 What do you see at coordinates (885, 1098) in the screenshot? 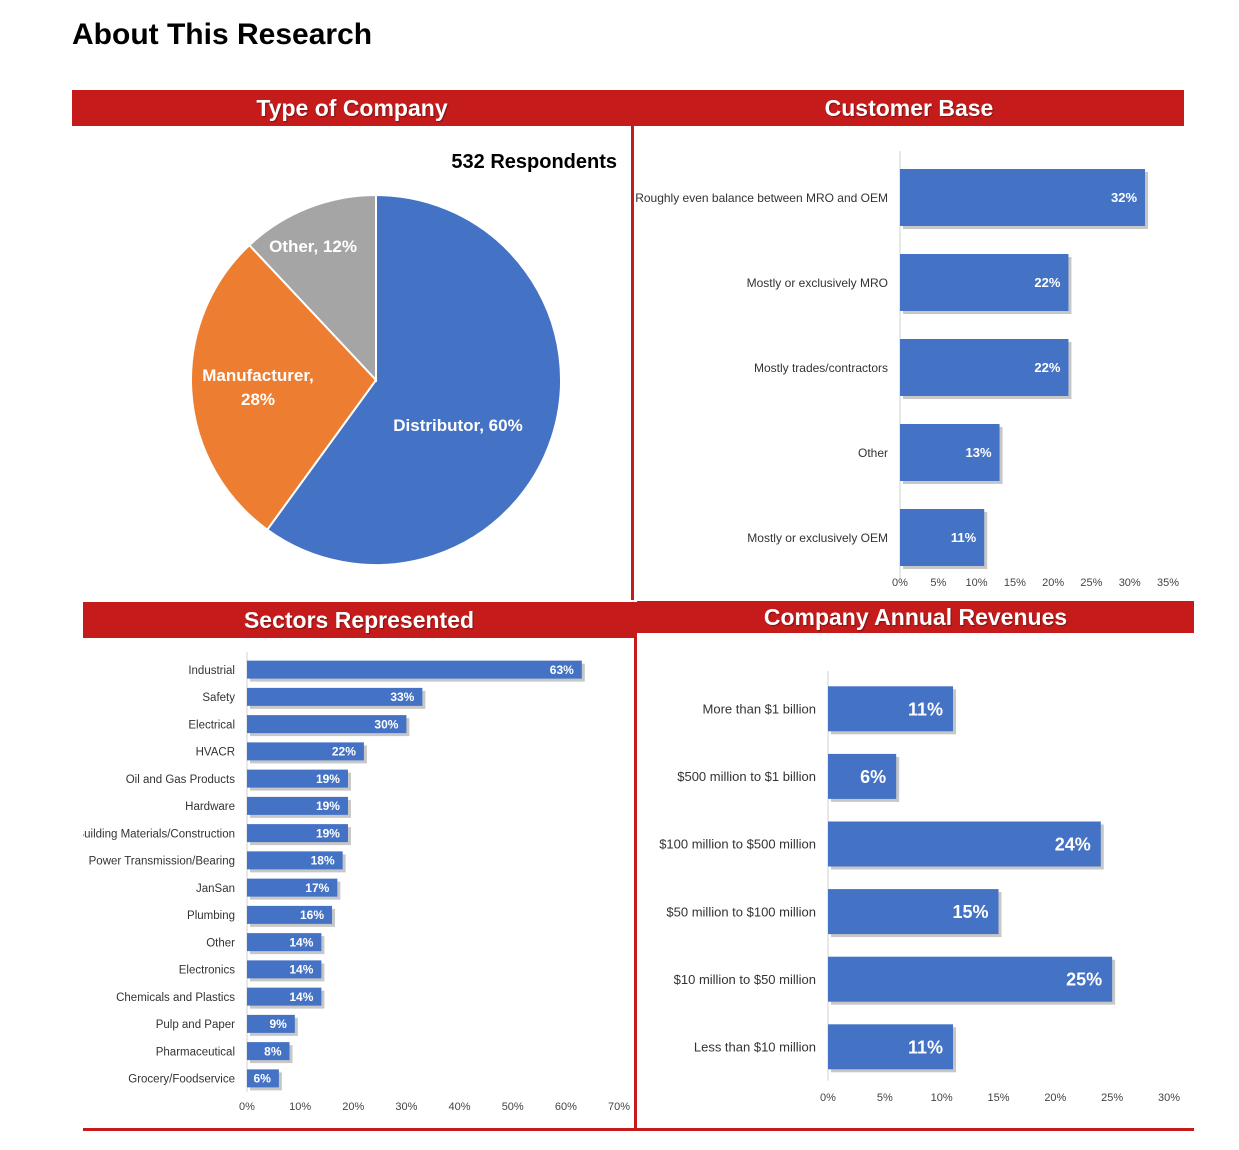
I see `company-annual-revenues-x-tick-label: 5%` at bounding box center [885, 1098].